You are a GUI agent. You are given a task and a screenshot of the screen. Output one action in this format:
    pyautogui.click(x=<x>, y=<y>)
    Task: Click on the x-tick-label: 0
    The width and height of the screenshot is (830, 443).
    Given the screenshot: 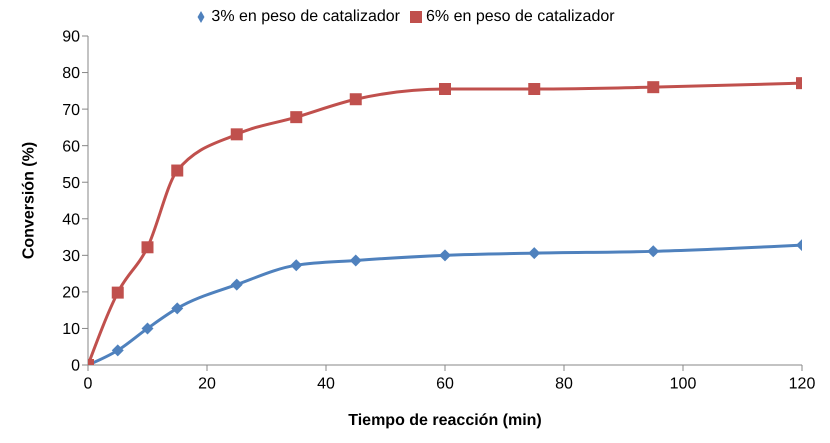 What is the action you would take?
    pyautogui.click(x=88, y=383)
    